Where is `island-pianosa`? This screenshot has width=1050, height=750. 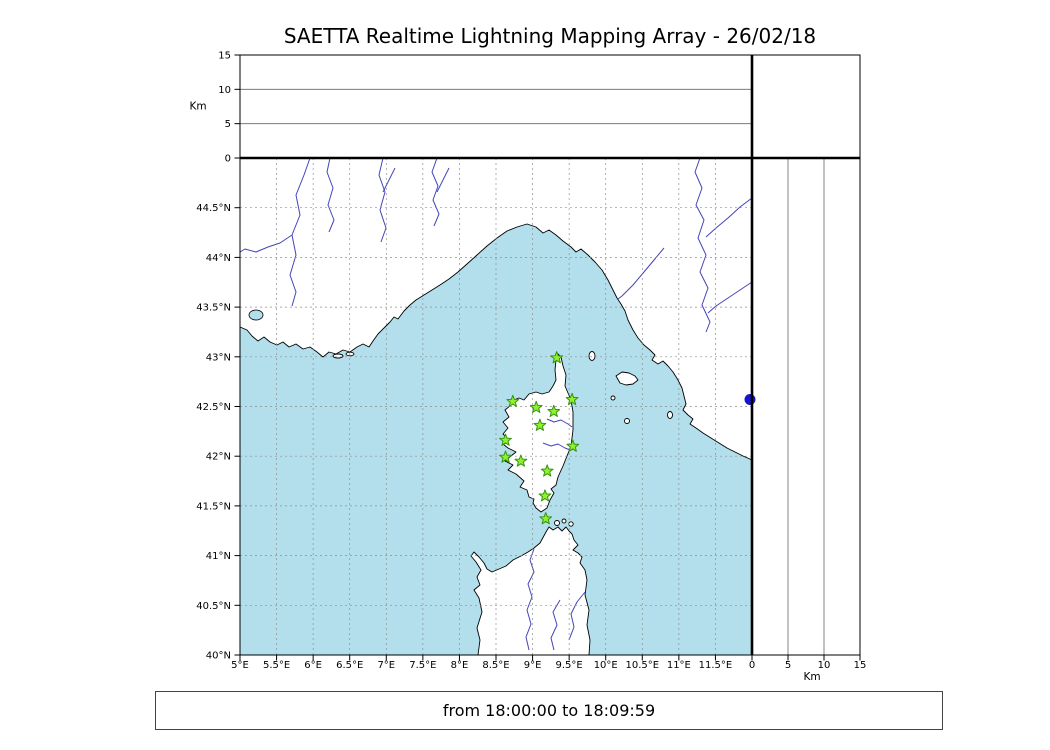
island-pianosa is located at coordinates (613, 398).